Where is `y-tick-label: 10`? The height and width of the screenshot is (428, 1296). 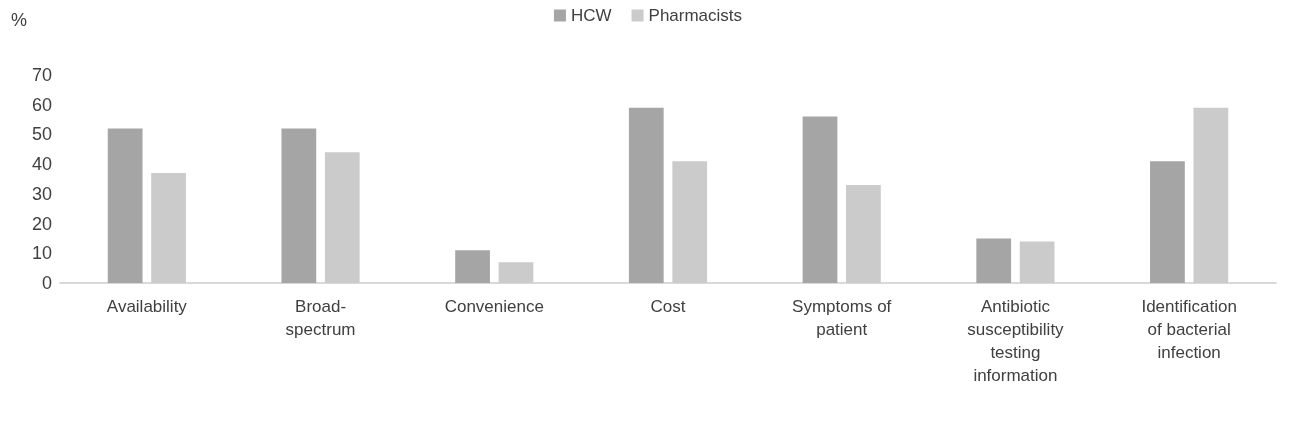
y-tick-label: 10 is located at coordinates (41, 253).